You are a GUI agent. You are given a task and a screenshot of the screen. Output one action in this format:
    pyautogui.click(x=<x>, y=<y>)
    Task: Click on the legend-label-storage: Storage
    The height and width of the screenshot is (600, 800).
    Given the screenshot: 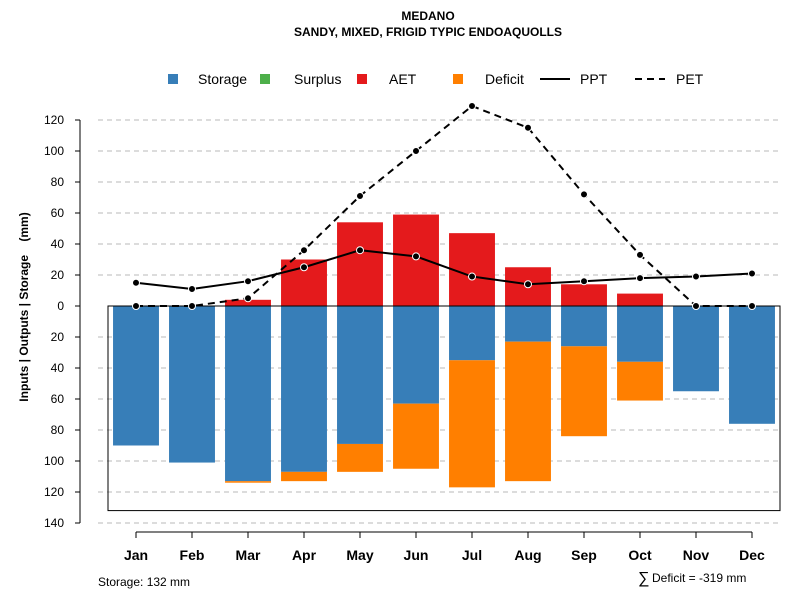 What is the action you would take?
    pyautogui.click(x=222, y=79)
    